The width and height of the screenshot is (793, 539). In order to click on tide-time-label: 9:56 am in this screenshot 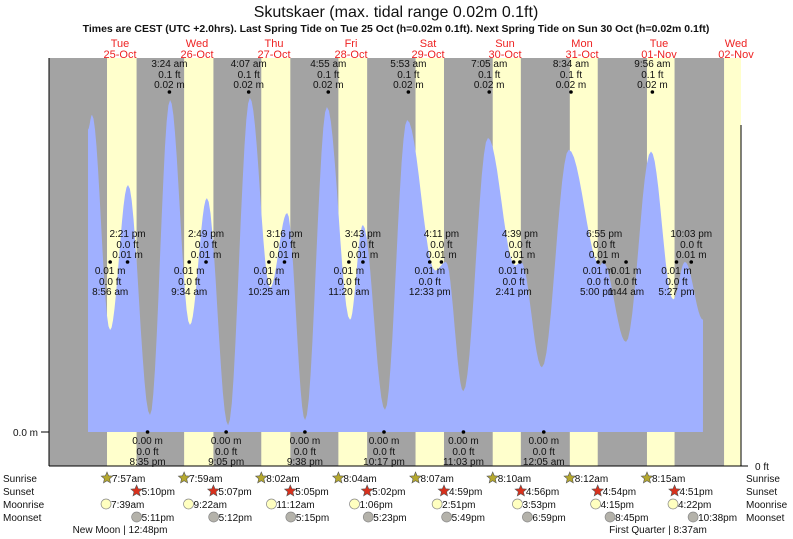, I will do `click(652, 64)`.